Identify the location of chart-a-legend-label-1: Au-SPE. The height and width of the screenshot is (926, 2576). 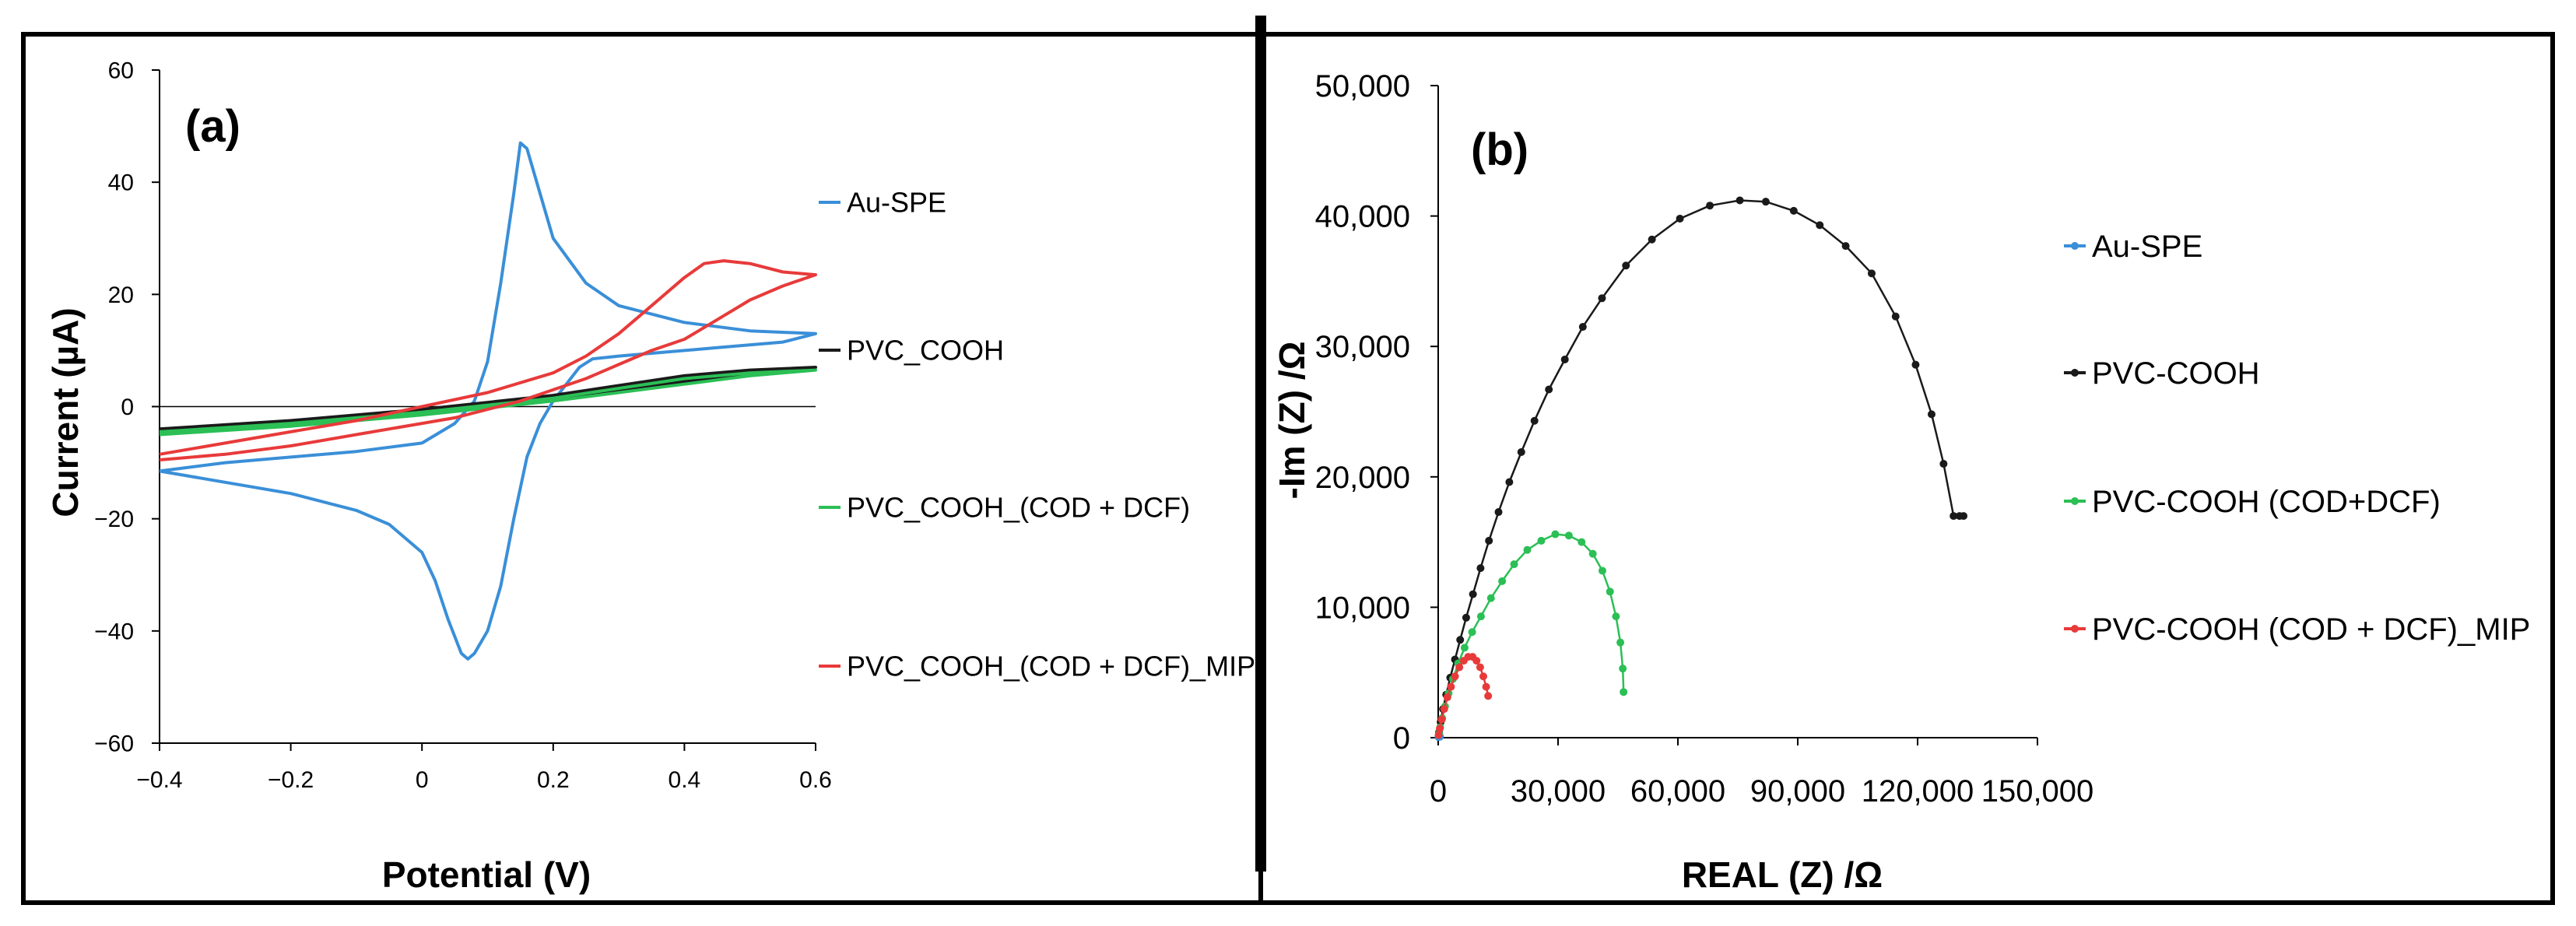
(897, 203).